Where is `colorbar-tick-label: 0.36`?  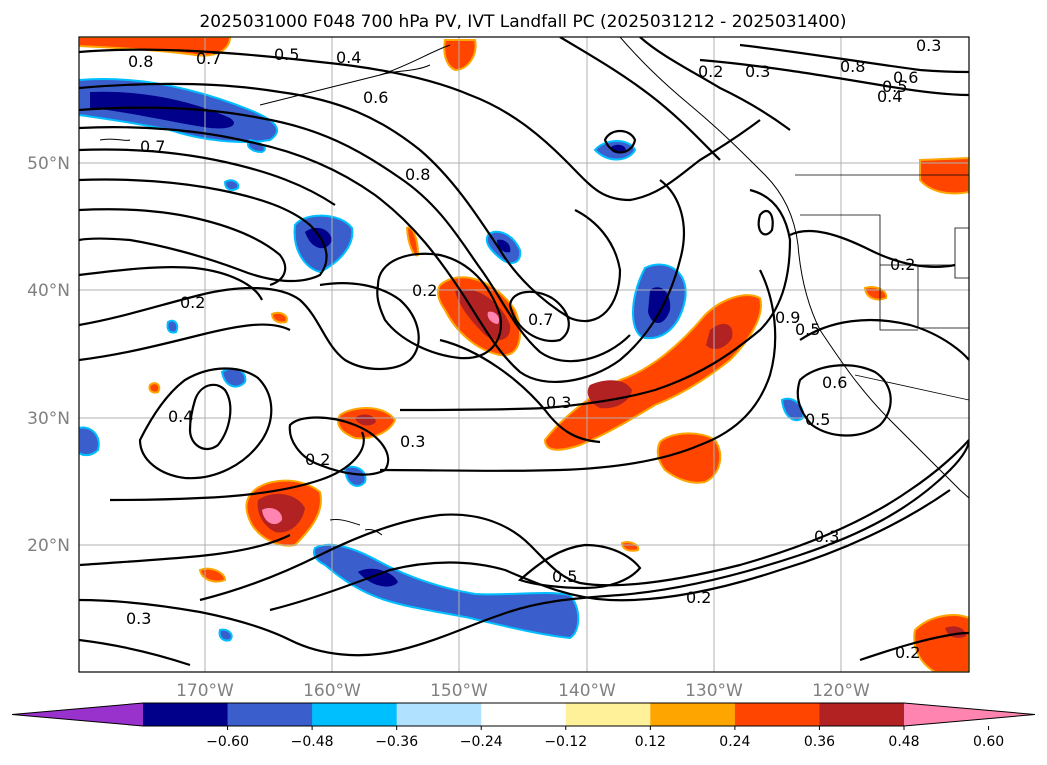
colorbar-tick-label: 0.36 is located at coordinates (819, 742).